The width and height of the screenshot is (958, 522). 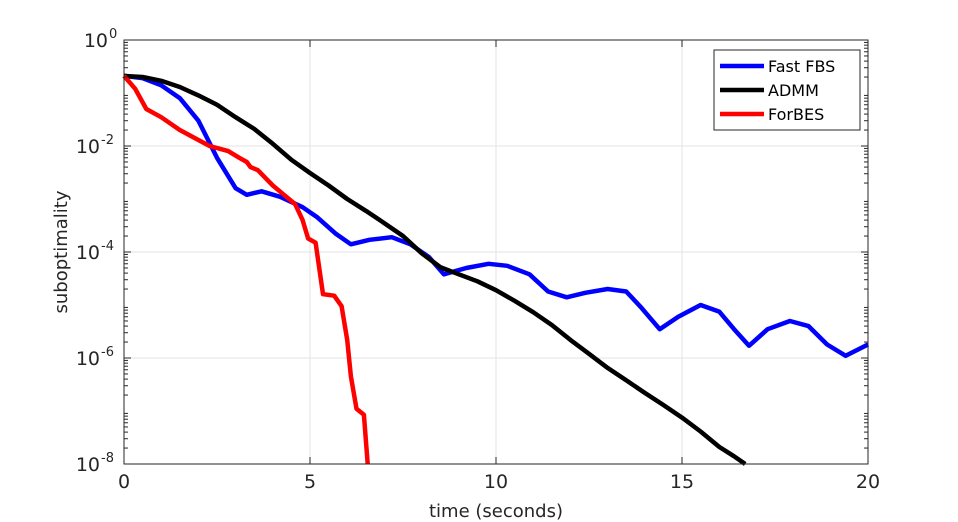 I want to click on x-axis-label: time (seconds), so click(x=496, y=511).